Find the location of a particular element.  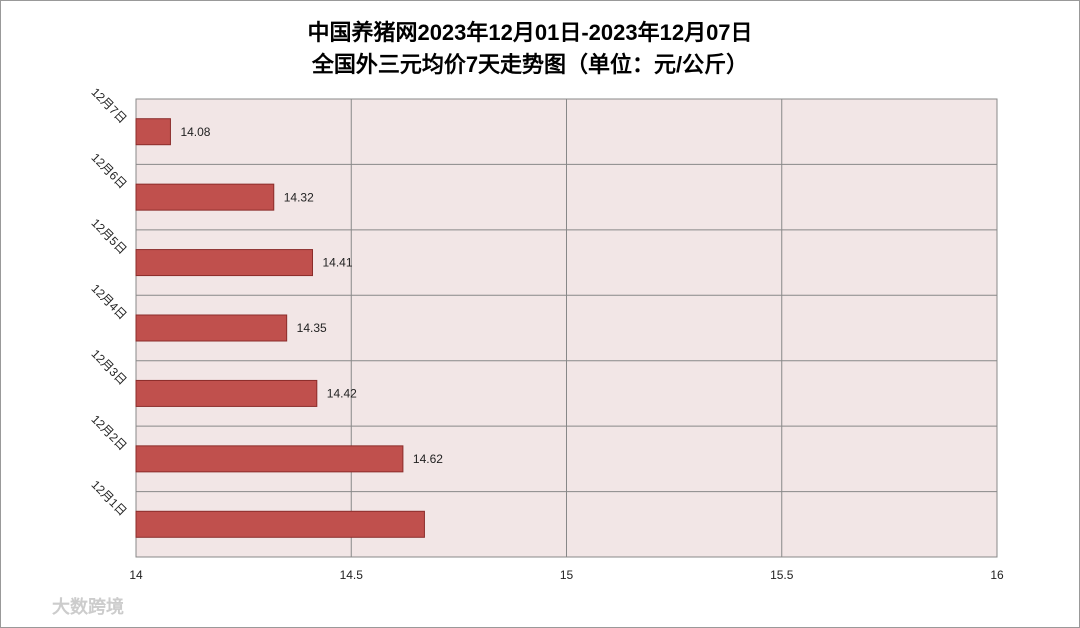

x-tick-label: 14.5 is located at coordinates (352, 575).